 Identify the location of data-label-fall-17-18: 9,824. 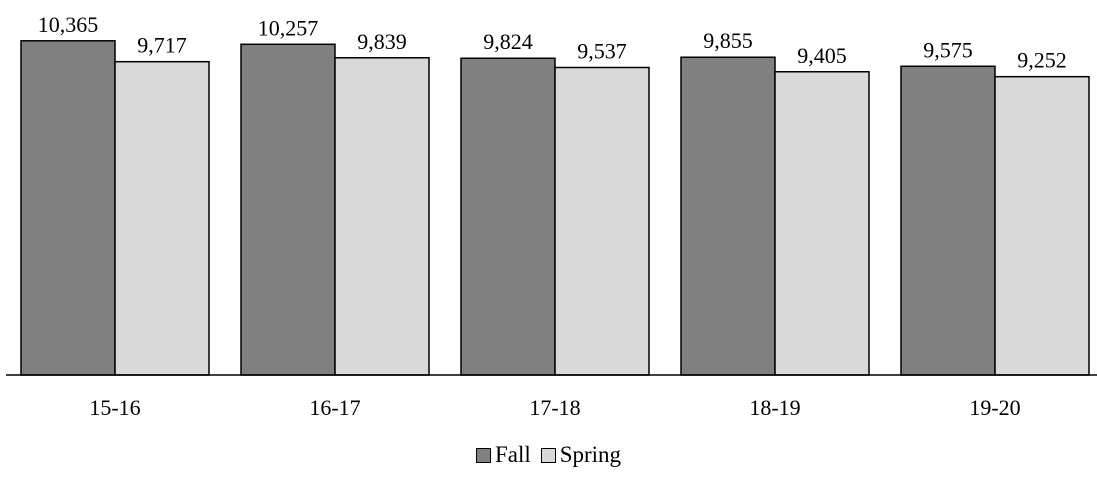
(508, 41).